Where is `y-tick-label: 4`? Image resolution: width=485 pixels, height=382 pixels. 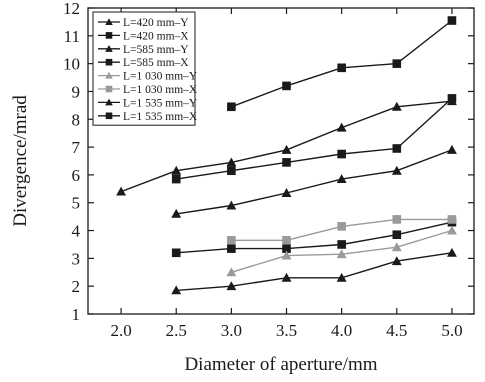
y-tick-label: 4 is located at coordinates (76, 231).